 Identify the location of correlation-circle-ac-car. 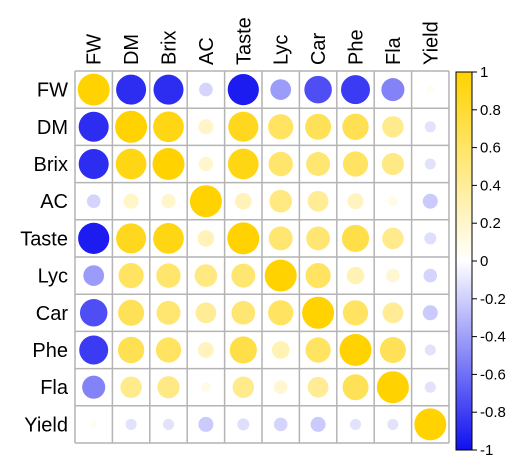
(318, 201).